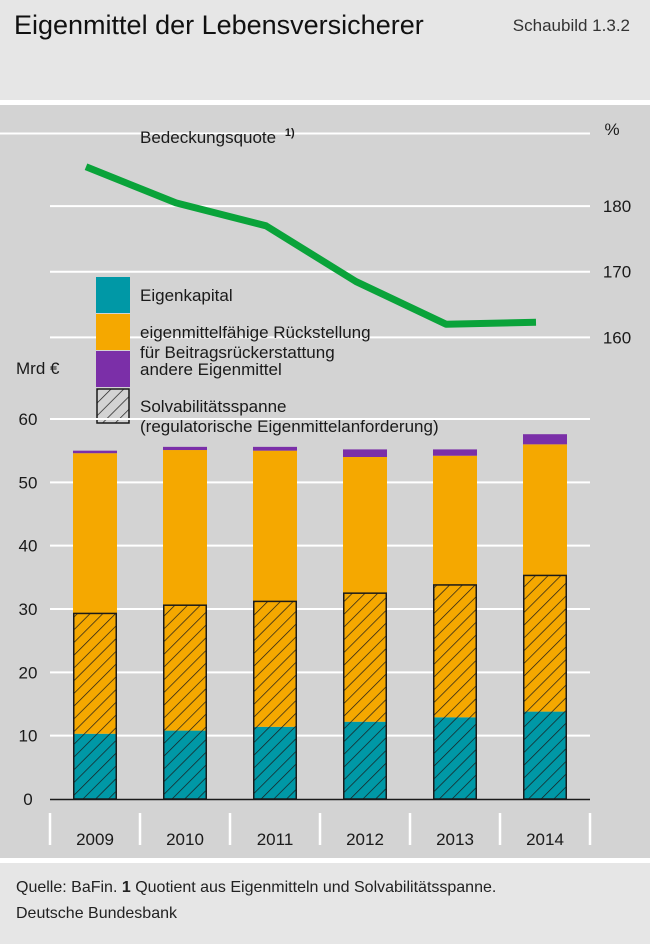 The width and height of the screenshot is (650, 944). I want to click on line-chart-ticks: 160 170 180, so click(617, 272).